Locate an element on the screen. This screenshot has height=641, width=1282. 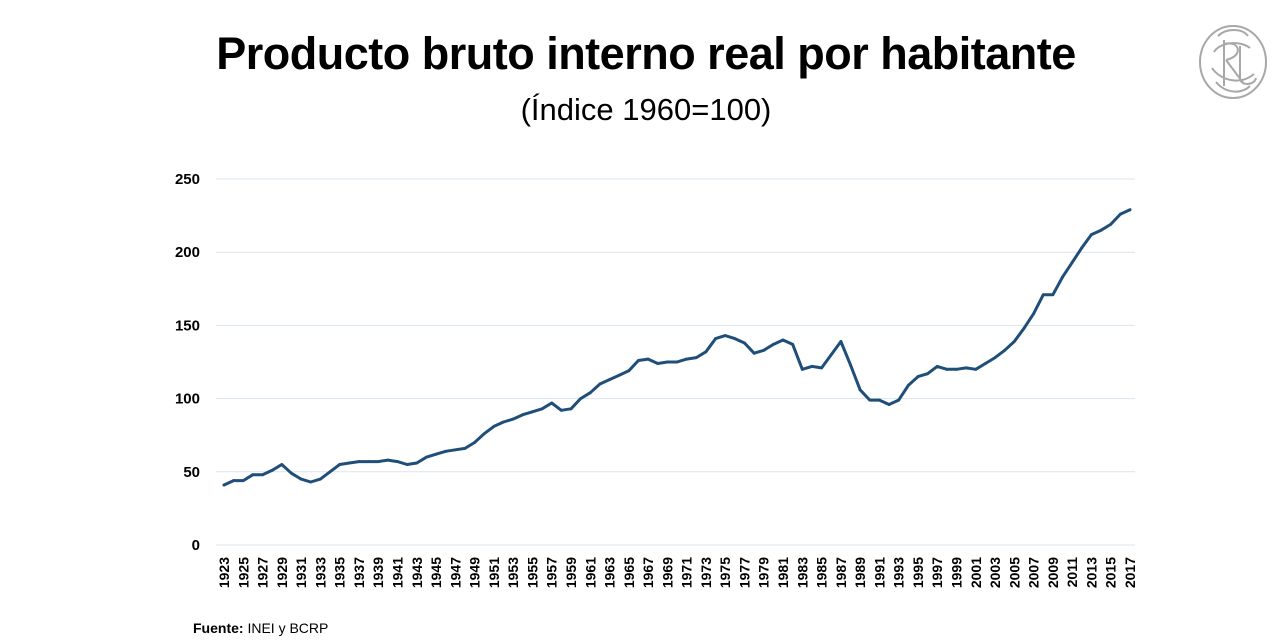
x-tick-label: 2013 is located at coordinates (1091, 572).